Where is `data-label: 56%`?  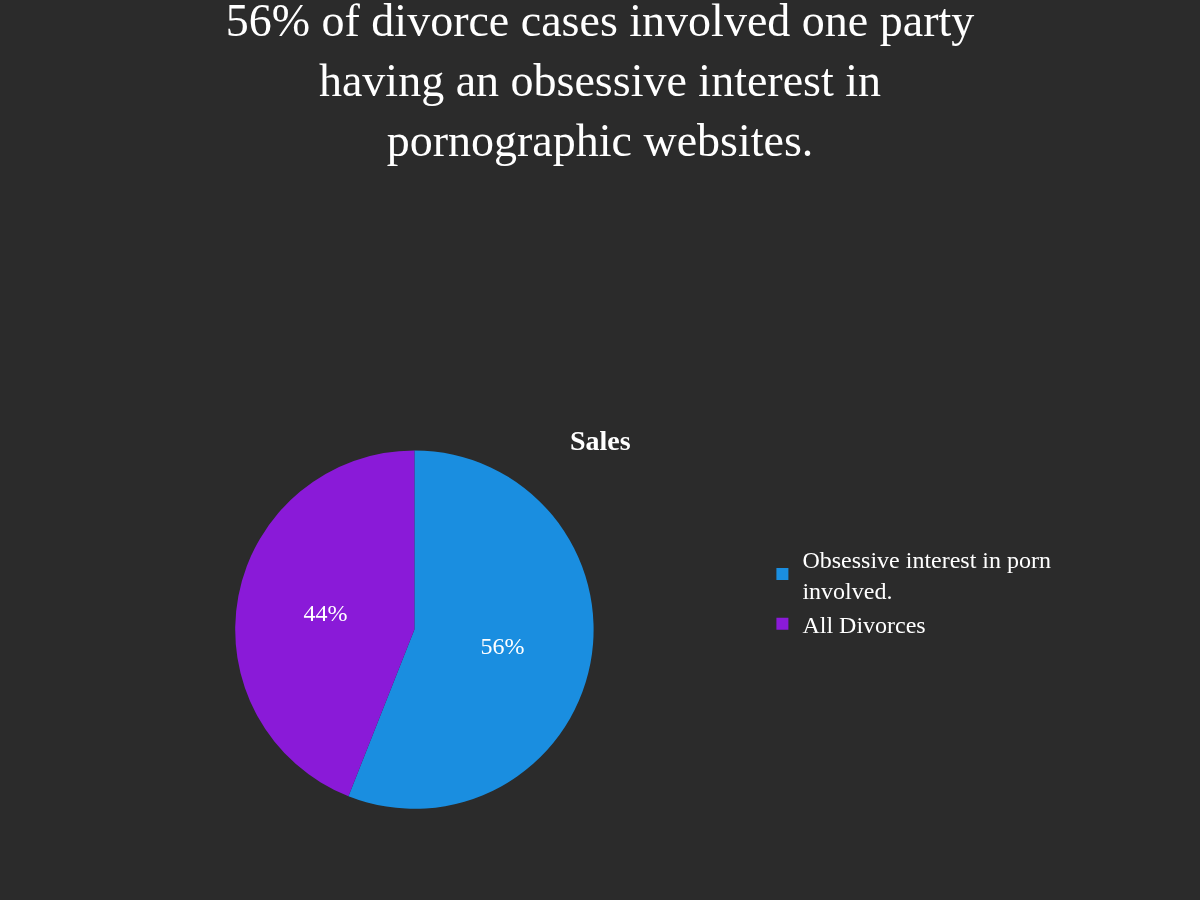
data-label: 56% is located at coordinates (502, 646).